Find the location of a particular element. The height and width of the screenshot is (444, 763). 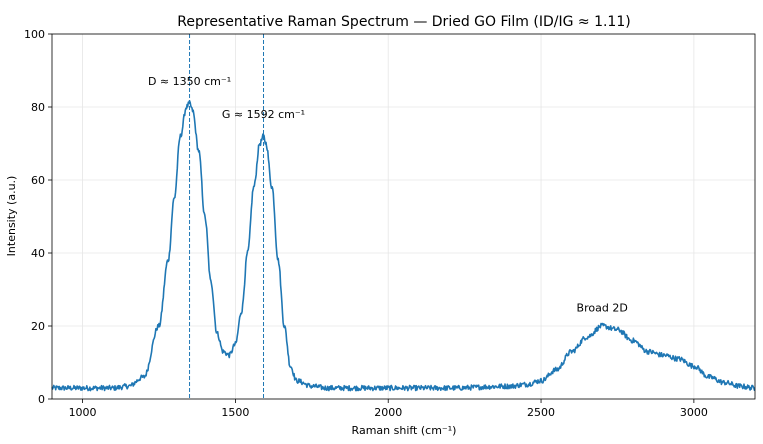

x-axis-label: Raman shift (cm⁻¹) is located at coordinates (404, 430).